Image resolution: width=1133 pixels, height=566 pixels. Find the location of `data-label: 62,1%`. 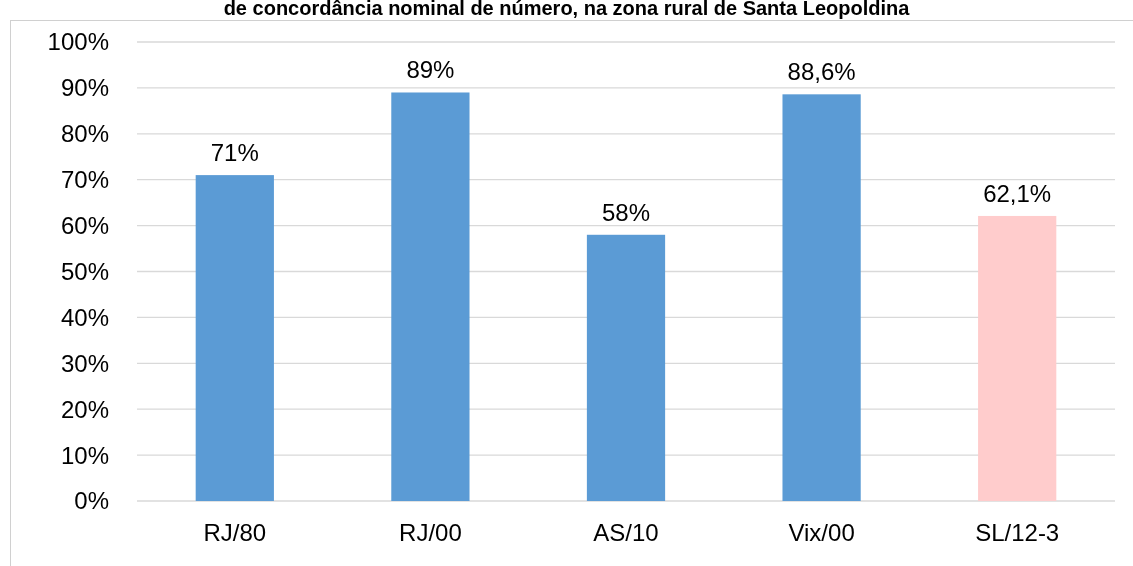

data-label: 62,1% is located at coordinates (1017, 193).